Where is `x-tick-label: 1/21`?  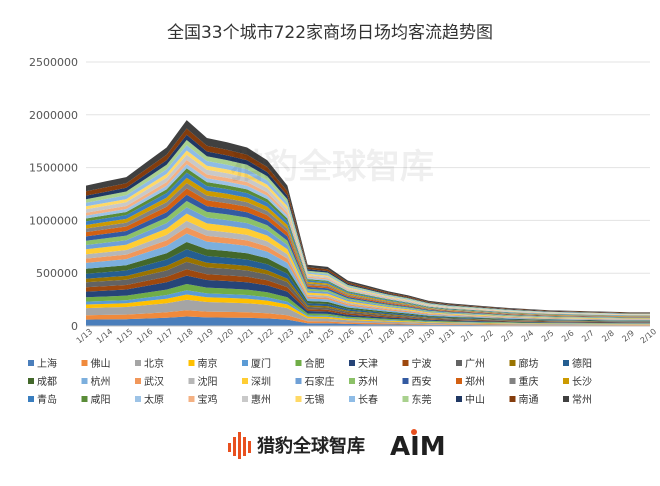
x-tick-label: 1/21 is located at coordinates (246, 336).